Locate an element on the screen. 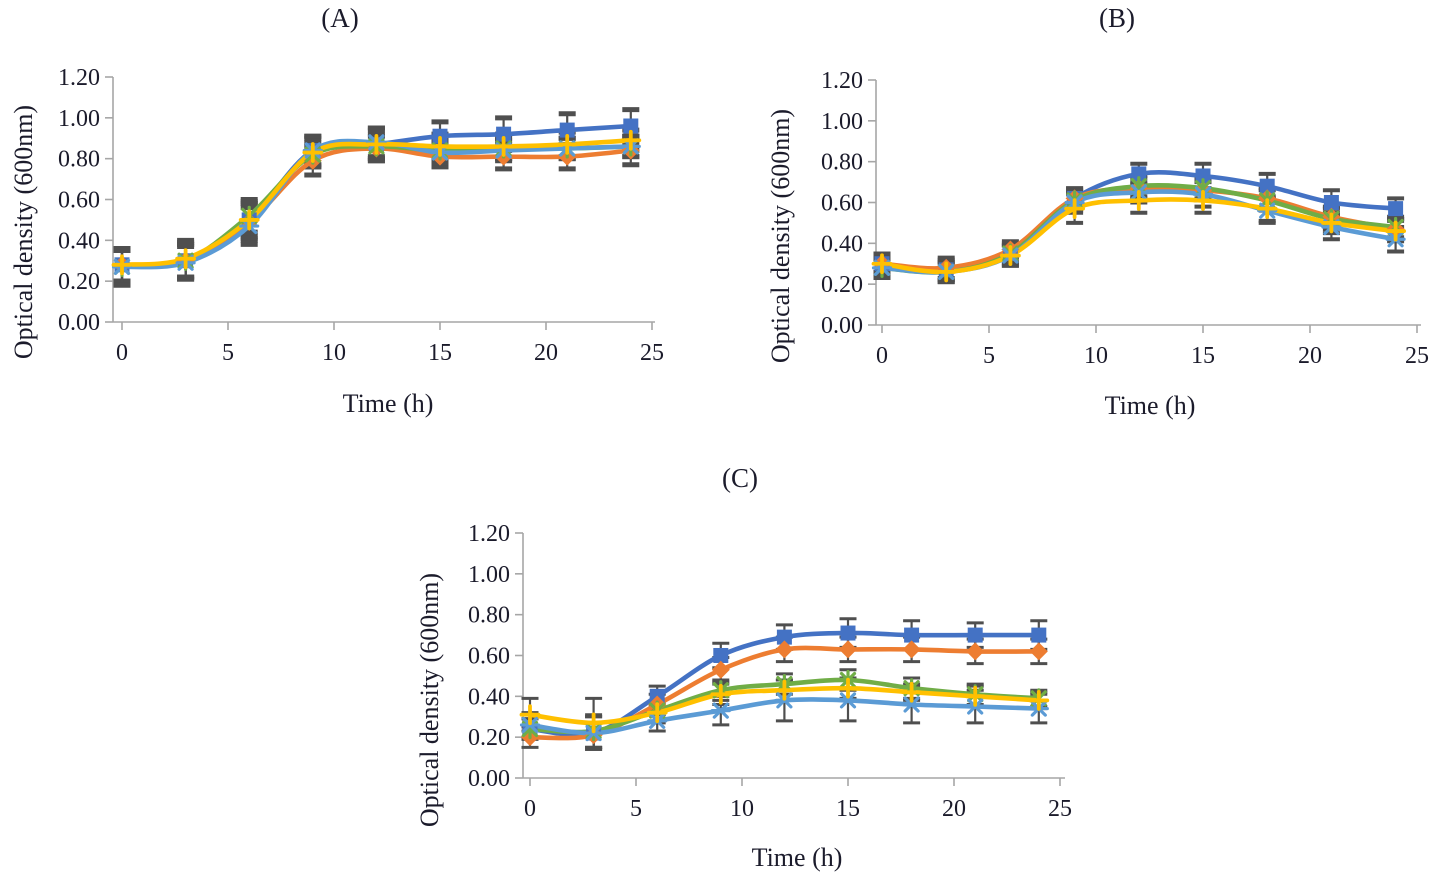 The width and height of the screenshot is (1436, 882). series-line-yellow-plus is located at coordinates (376, 203).